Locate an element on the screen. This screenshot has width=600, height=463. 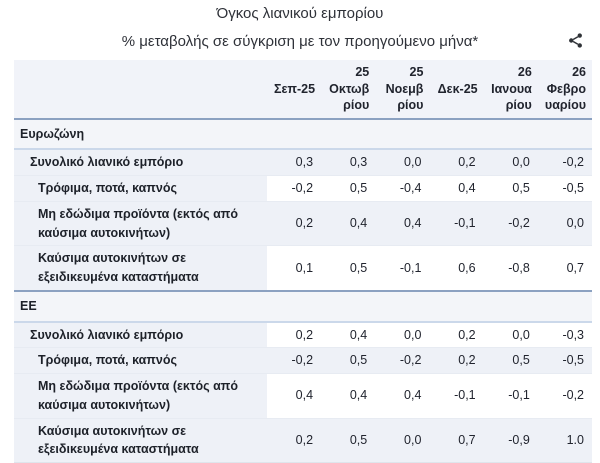
value-cell: -0,9 is located at coordinates (519, 439).